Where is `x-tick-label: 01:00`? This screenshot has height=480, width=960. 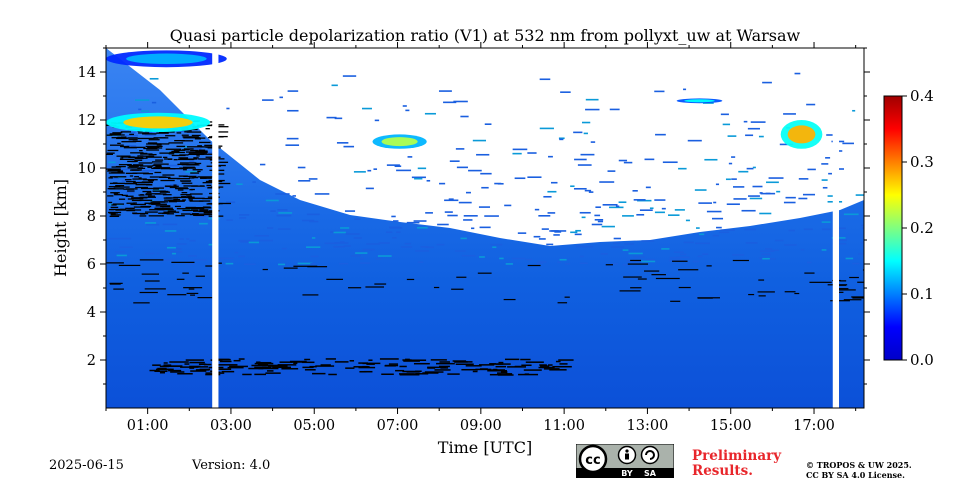
x-tick-label: 01:00 is located at coordinates (148, 426).